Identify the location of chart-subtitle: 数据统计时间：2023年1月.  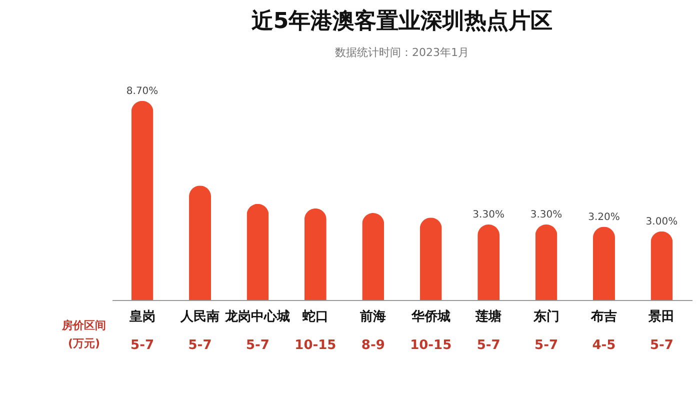
(402, 52).